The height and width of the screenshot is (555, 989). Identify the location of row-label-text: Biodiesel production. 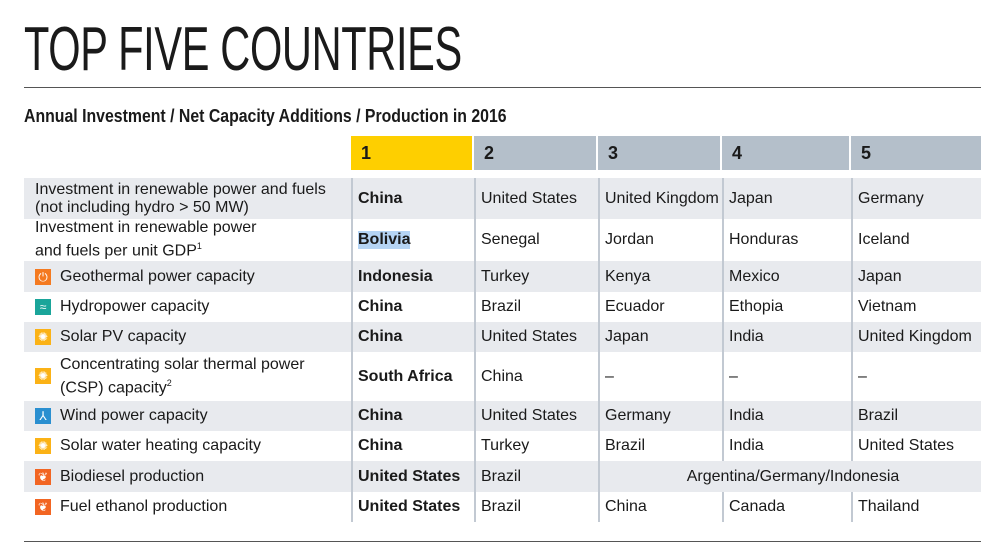
(132, 476).